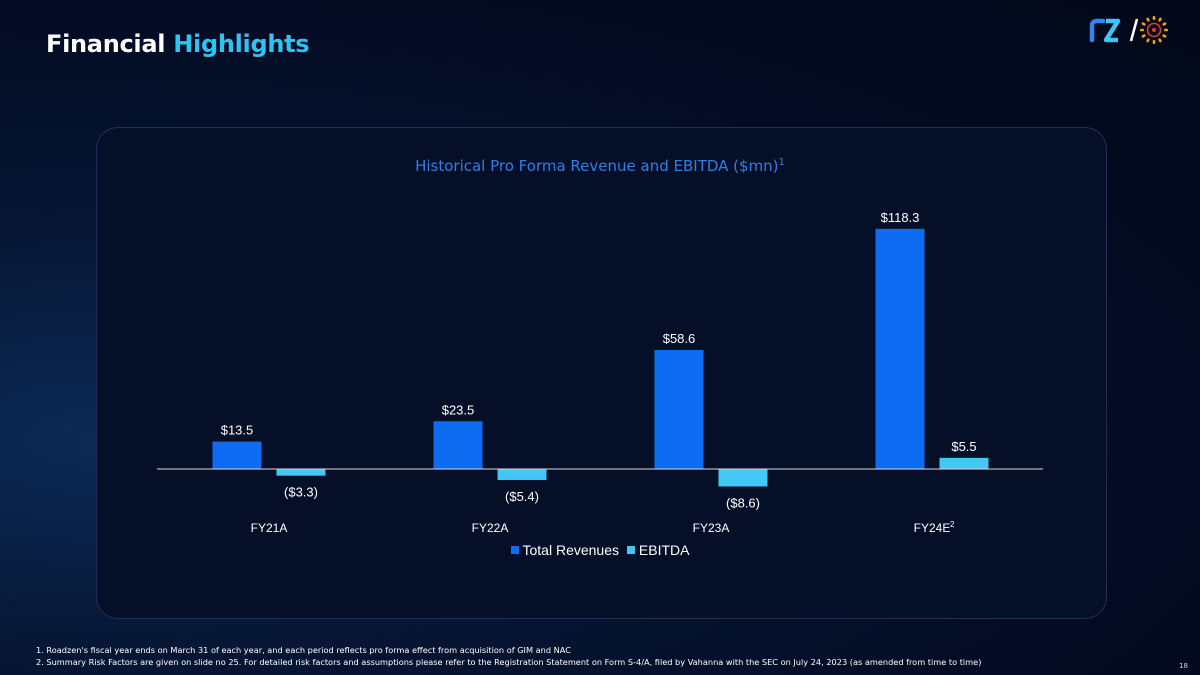  I want to click on data-label-total-revenues-fy22a: $23.5, so click(458, 409).